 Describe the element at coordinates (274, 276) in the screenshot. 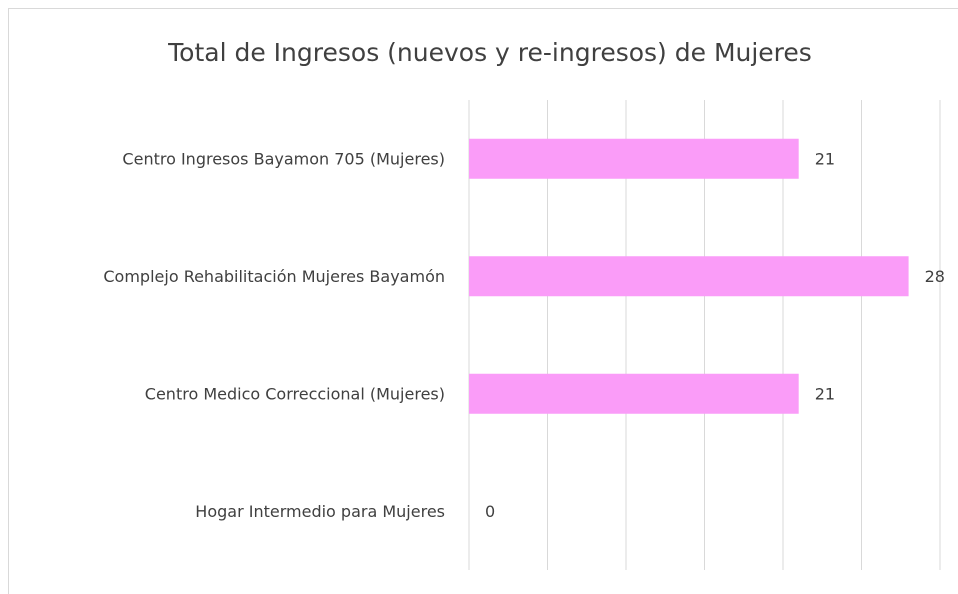

I see `y-tick-label: Complejo Rehabilitación Mujeres Bayamón` at that location.